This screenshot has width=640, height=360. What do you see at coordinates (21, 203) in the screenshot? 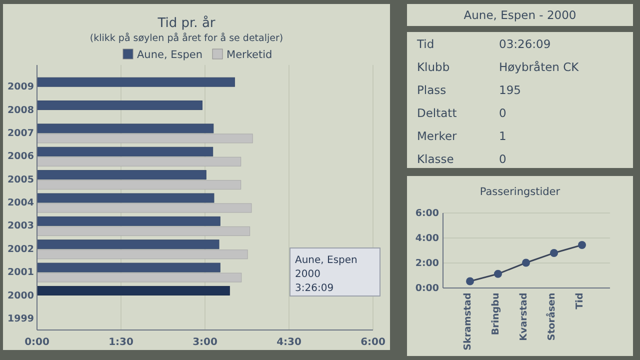
I see `y-tick-label: 2004` at bounding box center [21, 203].